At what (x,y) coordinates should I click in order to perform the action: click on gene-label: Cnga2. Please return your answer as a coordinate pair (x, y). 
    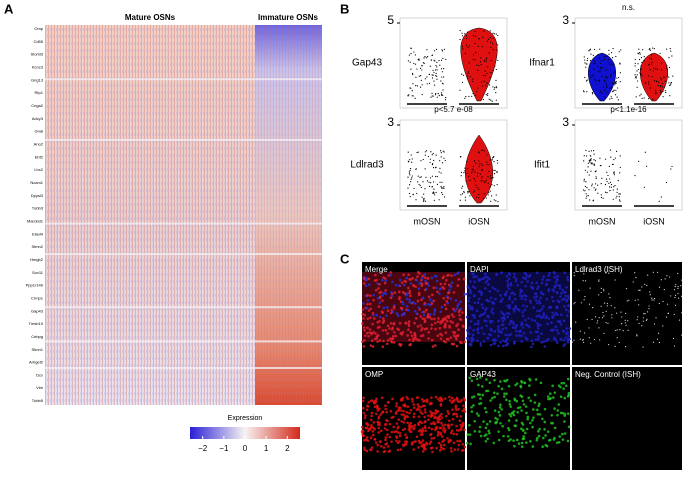
    Looking at the image, I should click on (37, 105).